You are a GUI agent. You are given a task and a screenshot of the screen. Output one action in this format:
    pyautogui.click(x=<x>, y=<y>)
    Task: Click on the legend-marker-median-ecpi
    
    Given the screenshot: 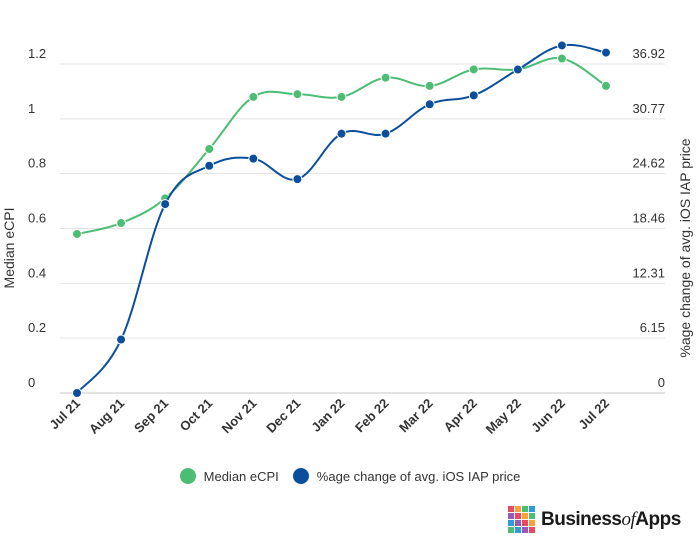 What is the action you would take?
    pyautogui.click(x=187, y=476)
    